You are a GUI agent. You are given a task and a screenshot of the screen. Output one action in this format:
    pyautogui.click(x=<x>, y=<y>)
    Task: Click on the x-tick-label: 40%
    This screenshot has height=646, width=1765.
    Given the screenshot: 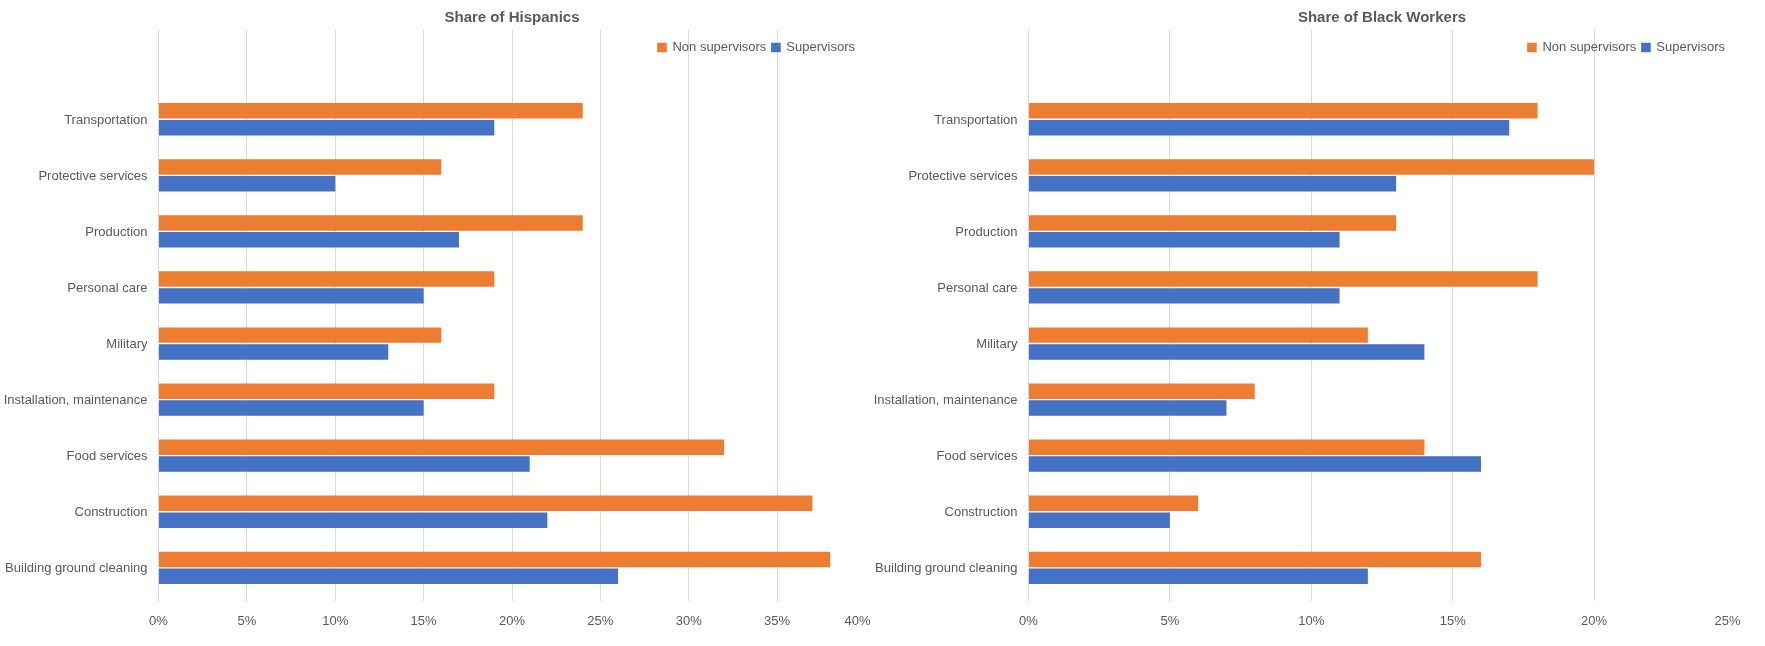 What is the action you would take?
    pyautogui.click(x=857, y=620)
    